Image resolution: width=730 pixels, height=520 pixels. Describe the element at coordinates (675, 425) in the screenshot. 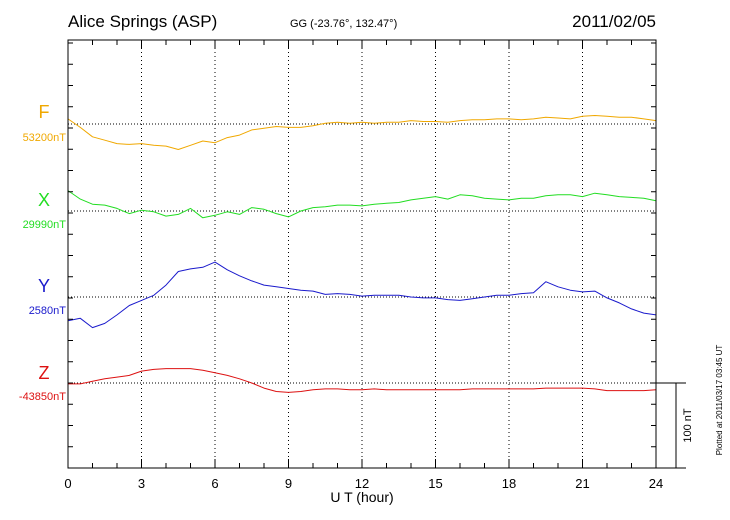

I see `scale-bar: 100 nT` at that location.